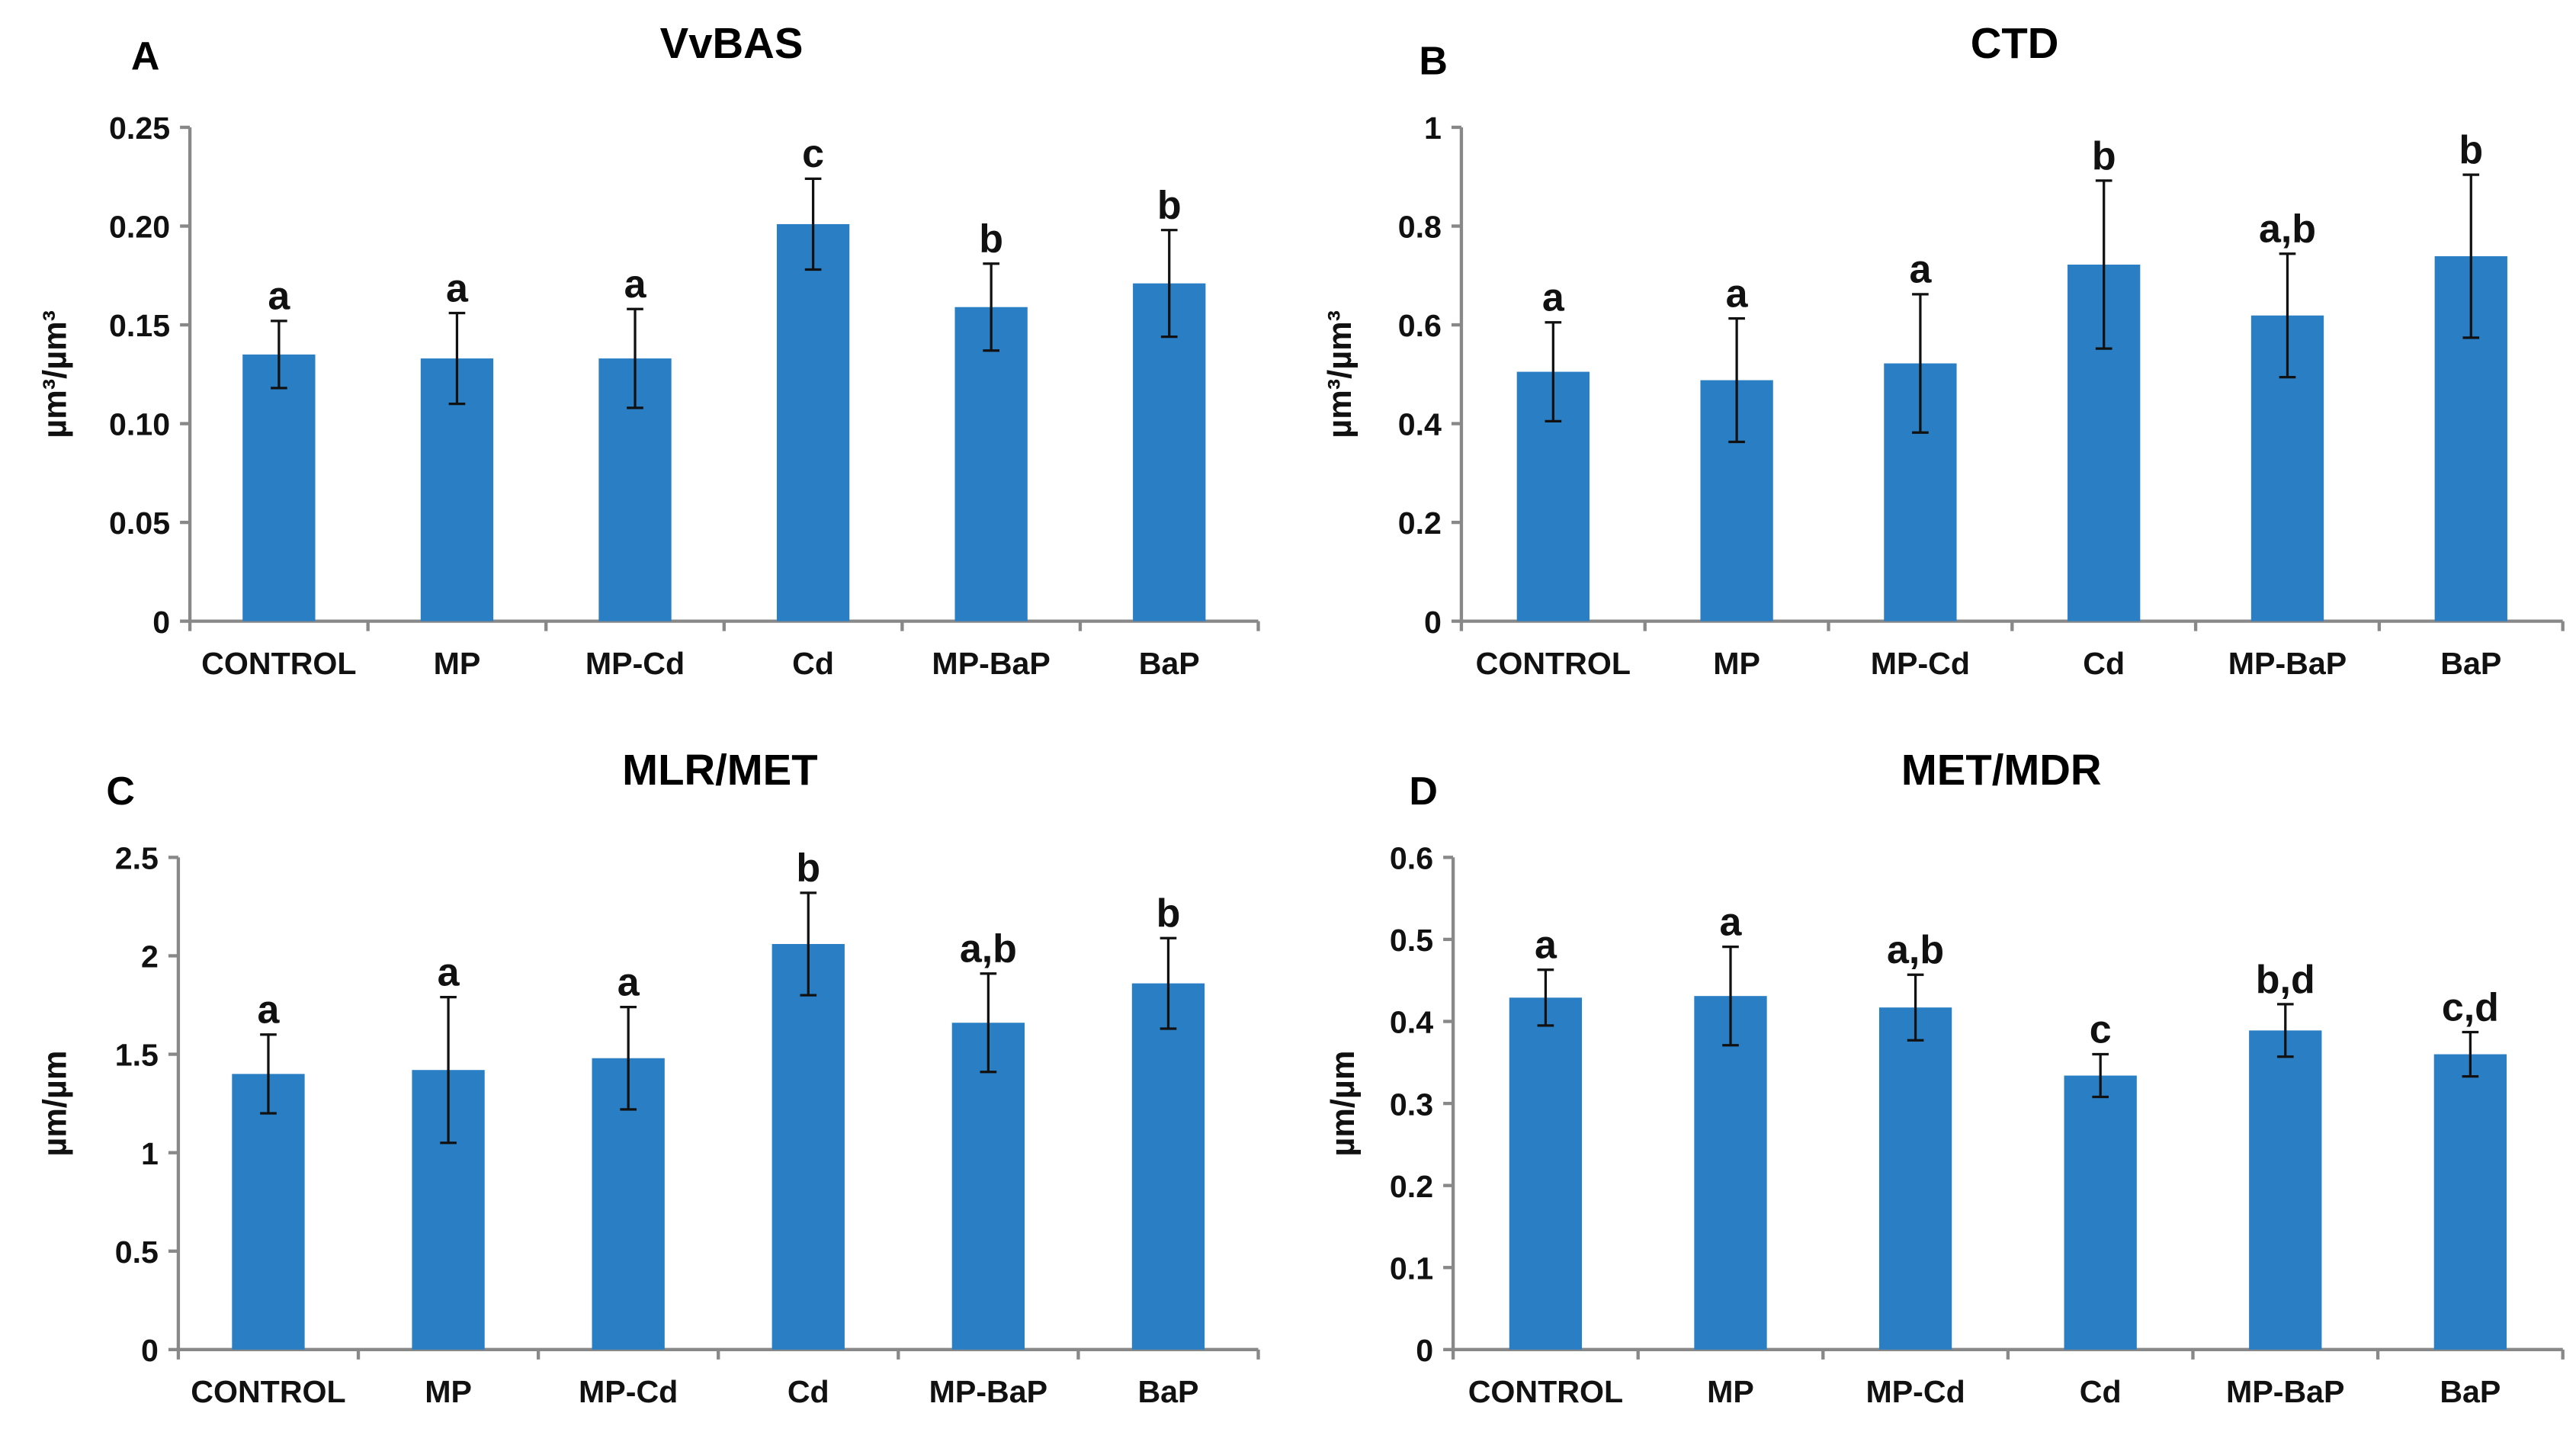  Describe the element at coordinates (139, 325) in the screenshot. I see `y-tick-label: 0.15` at that location.